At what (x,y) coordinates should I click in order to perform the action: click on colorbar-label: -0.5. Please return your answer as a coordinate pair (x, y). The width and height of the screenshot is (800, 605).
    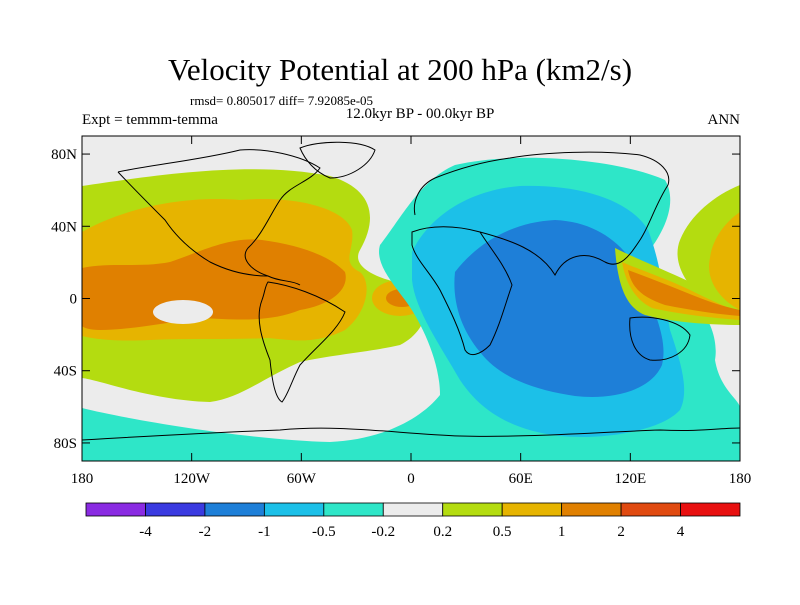
    Looking at the image, I should click on (324, 532).